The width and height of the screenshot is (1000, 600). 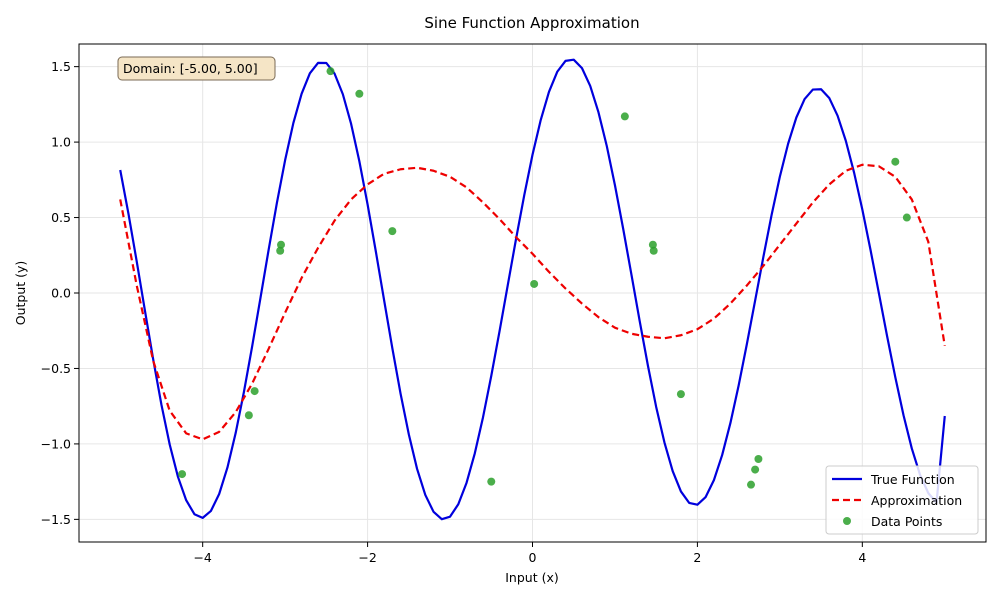 I want to click on legend-box, so click(x=902, y=500).